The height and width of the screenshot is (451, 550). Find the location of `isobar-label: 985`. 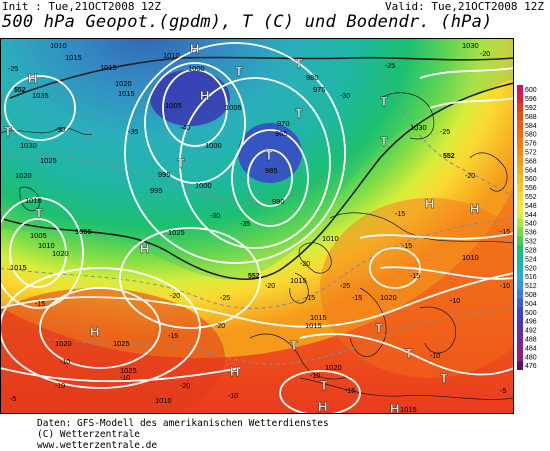

isobar-label: 985 is located at coordinates (271, 170).